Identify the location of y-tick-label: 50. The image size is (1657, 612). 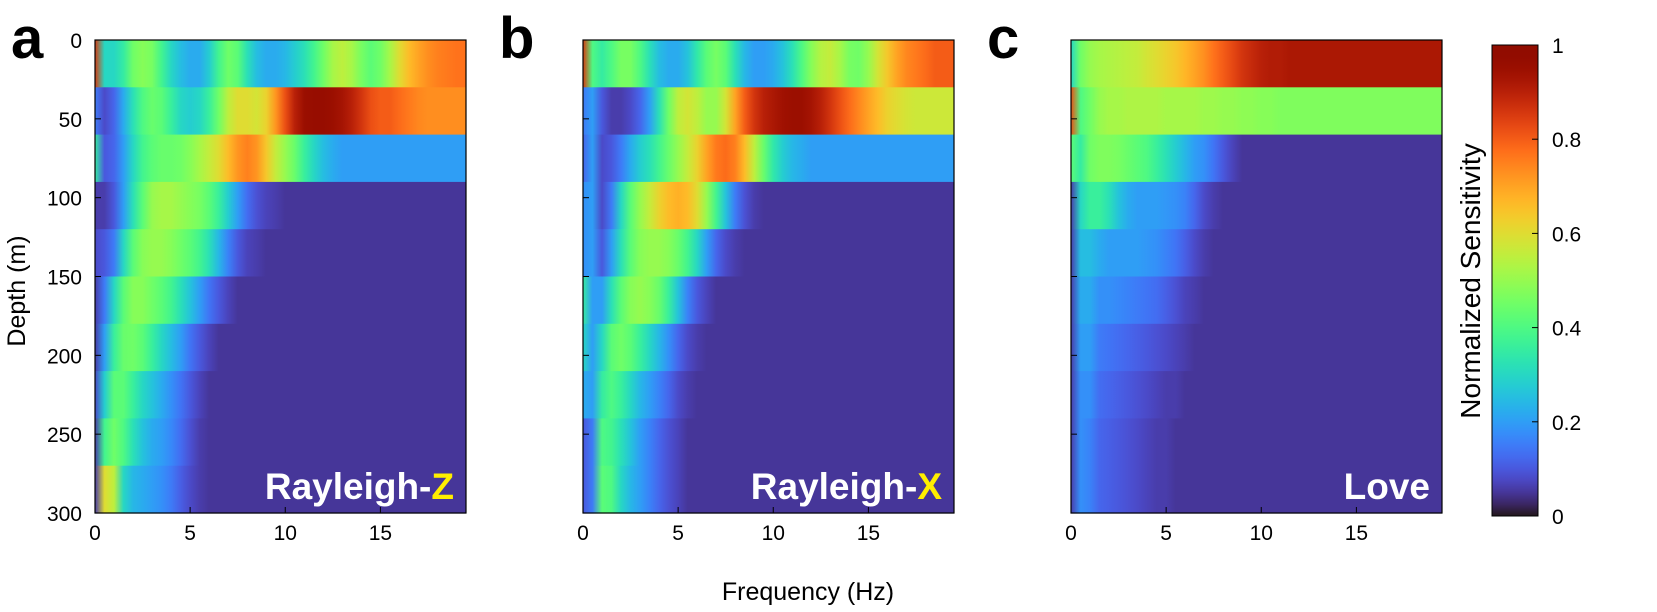
(70, 120).